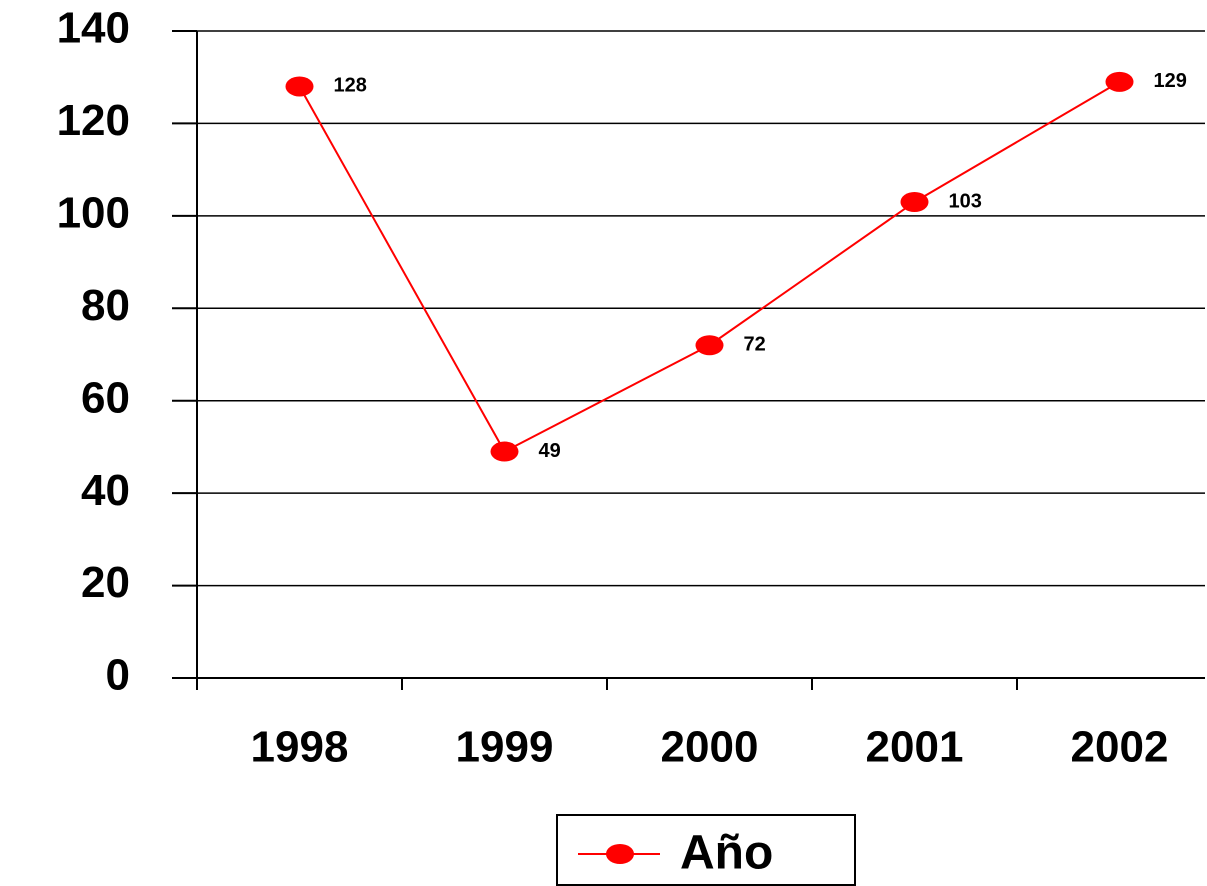 The height and width of the screenshot is (886, 1207). What do you see at coordinates (93, 120) in the screenshot?
I see `y-tick-label: 120` at bounding box center [93, 120].